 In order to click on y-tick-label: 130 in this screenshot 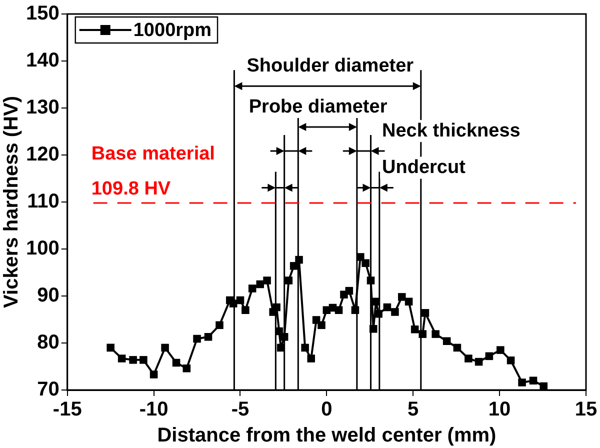, I will do `click(43, 107)`.